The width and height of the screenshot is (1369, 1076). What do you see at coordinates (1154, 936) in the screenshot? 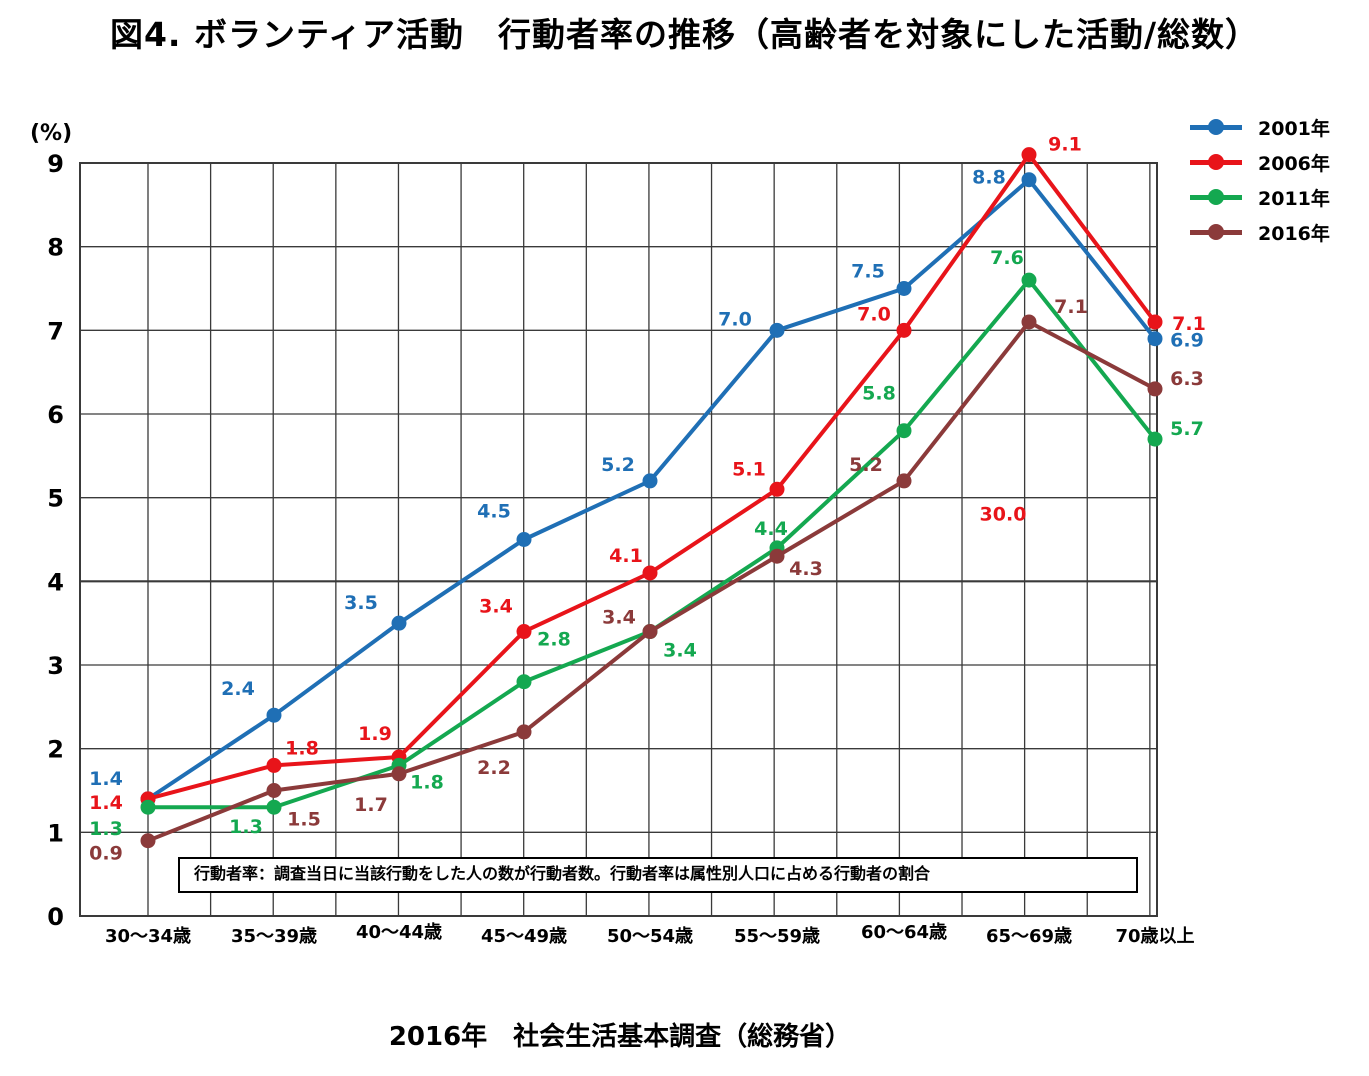
I see `x-tick-label: 70歳以上` at bounding box center [1154, 936].